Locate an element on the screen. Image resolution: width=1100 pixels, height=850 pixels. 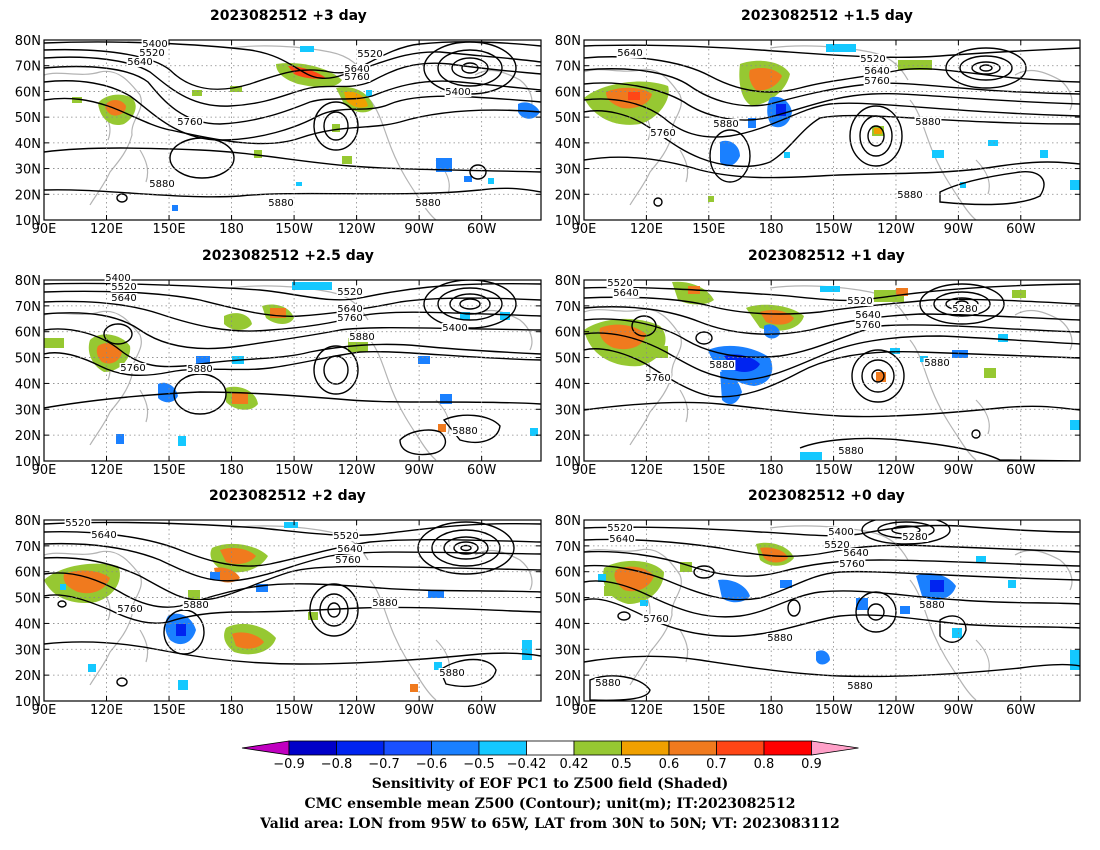
colorbar-tick-label: −0.42 is located at coordinates (527, 764).